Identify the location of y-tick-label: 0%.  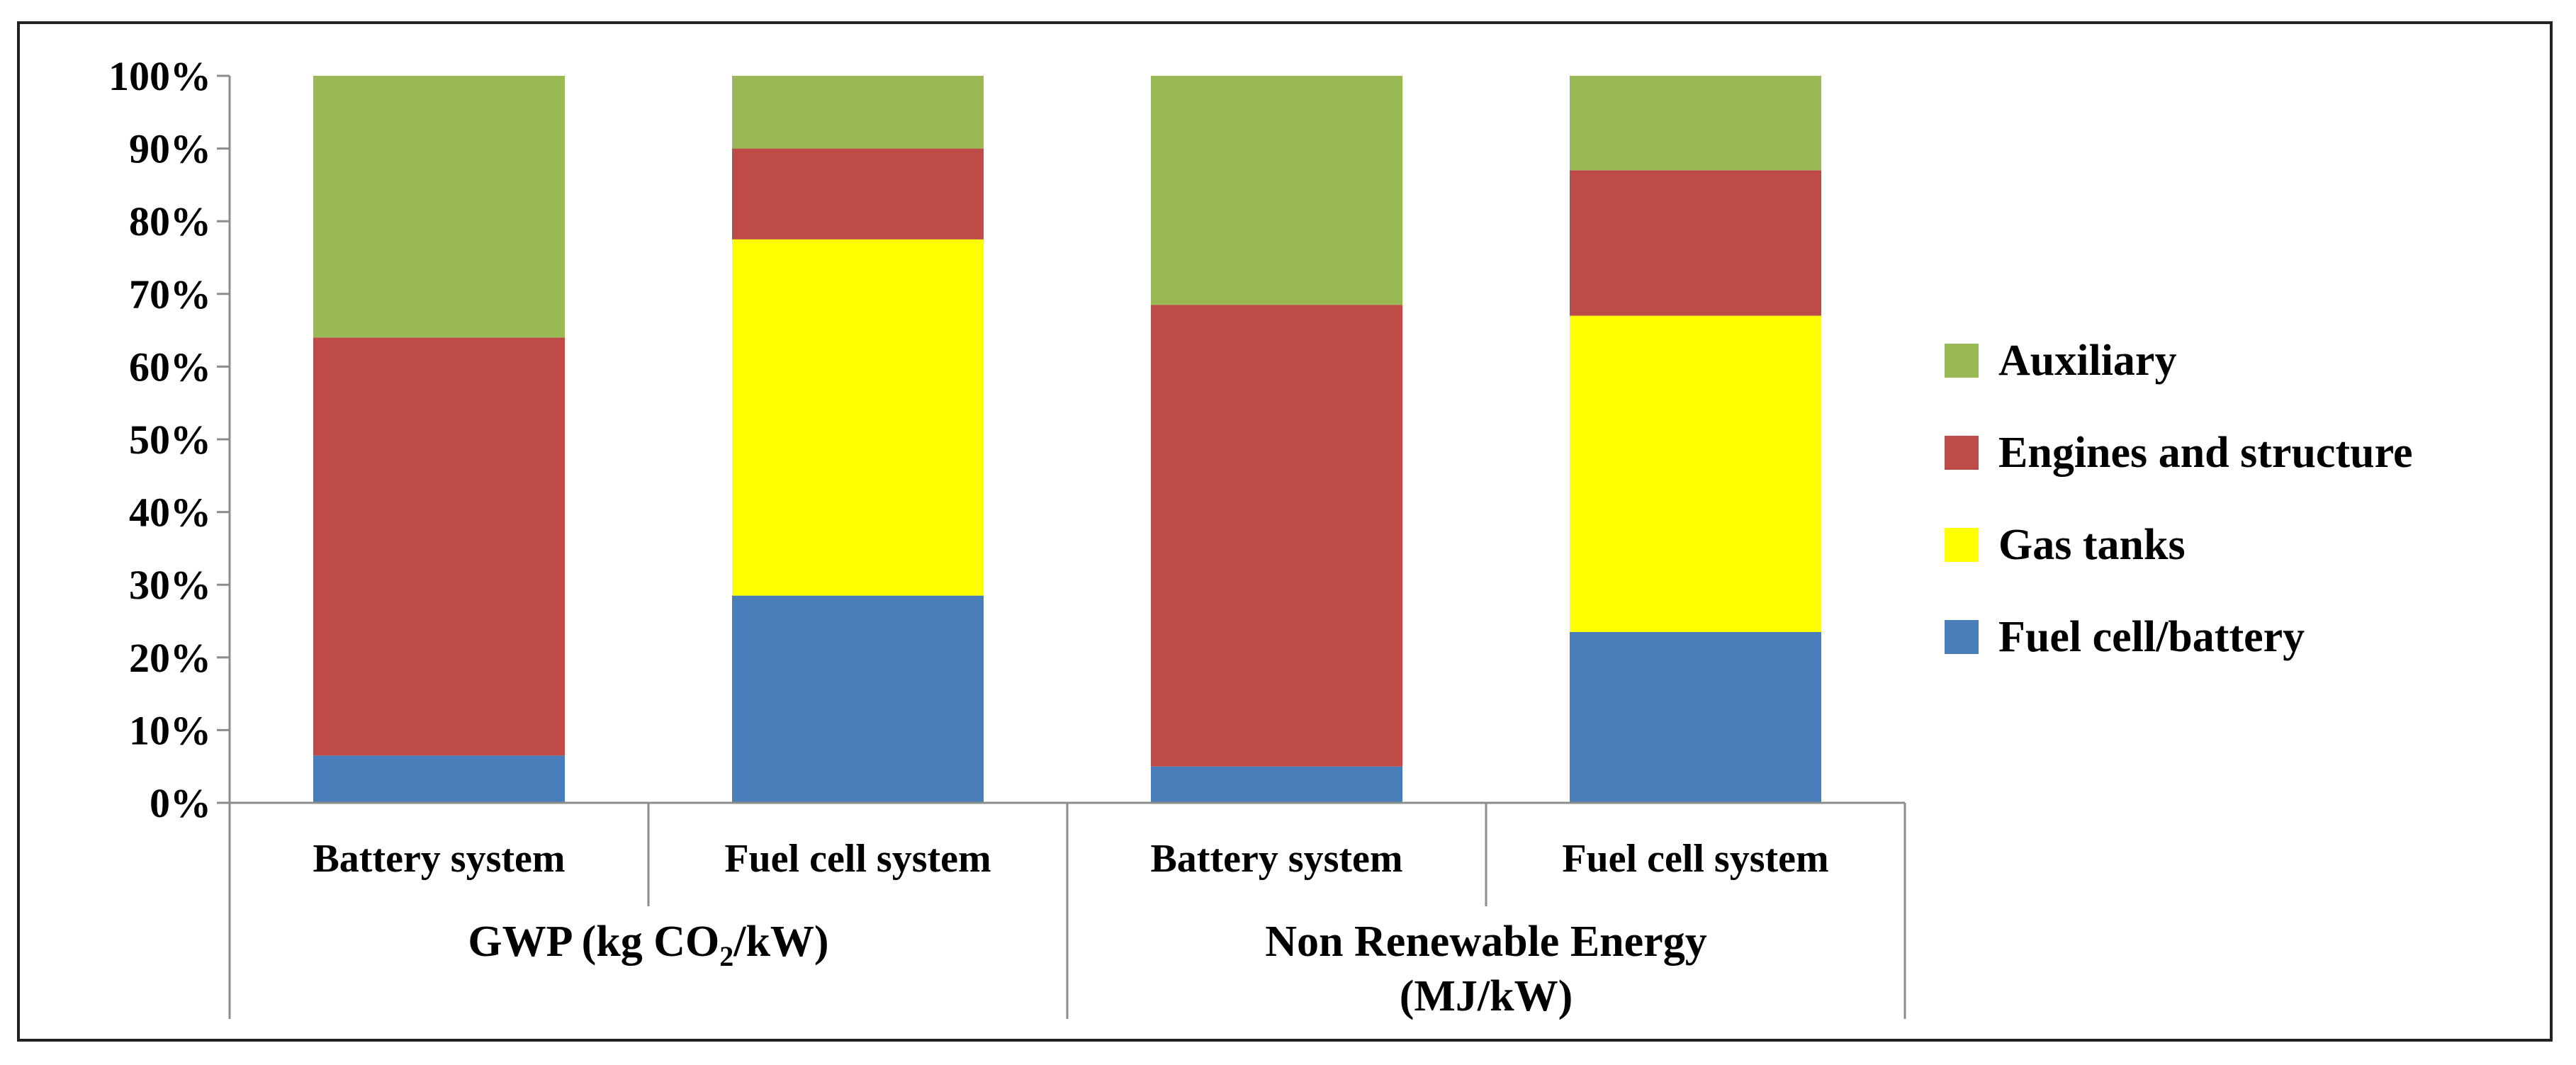
(180, 803).